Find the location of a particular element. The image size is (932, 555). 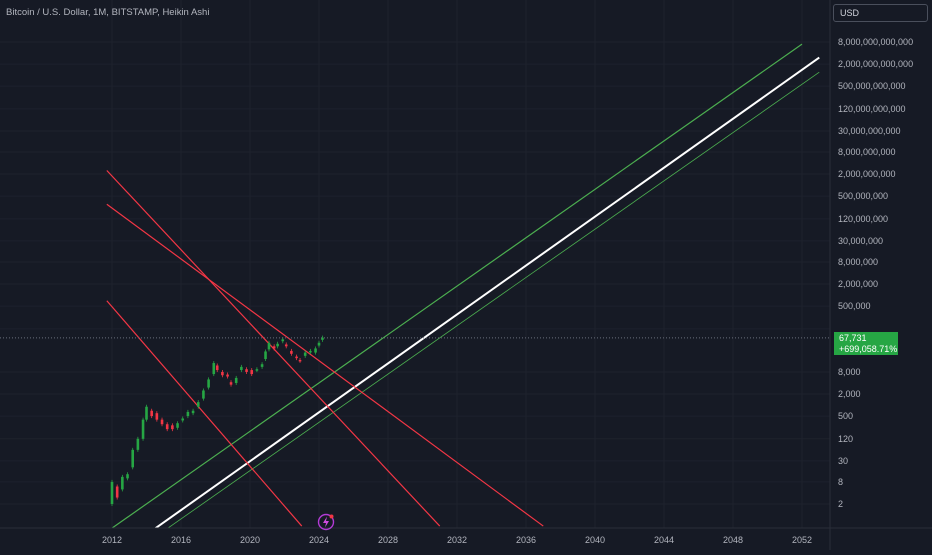

price-axis-label: 2,000,000,000,000 is located at coordinates (875, 64).